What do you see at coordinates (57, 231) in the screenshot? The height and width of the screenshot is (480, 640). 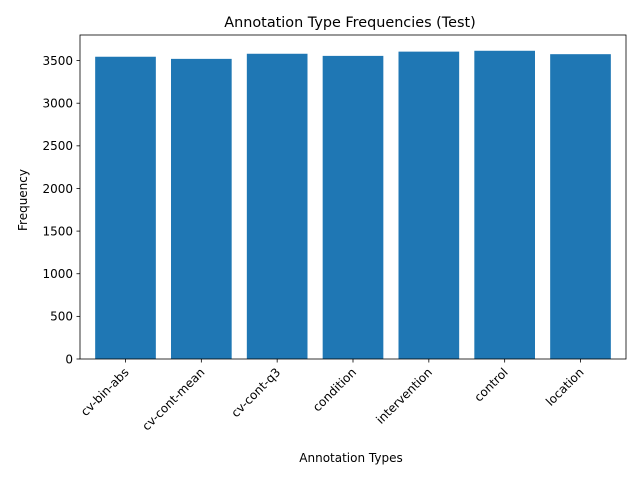 I see `y-tick-label-1500: 1500` at bounding box center [57, 231].